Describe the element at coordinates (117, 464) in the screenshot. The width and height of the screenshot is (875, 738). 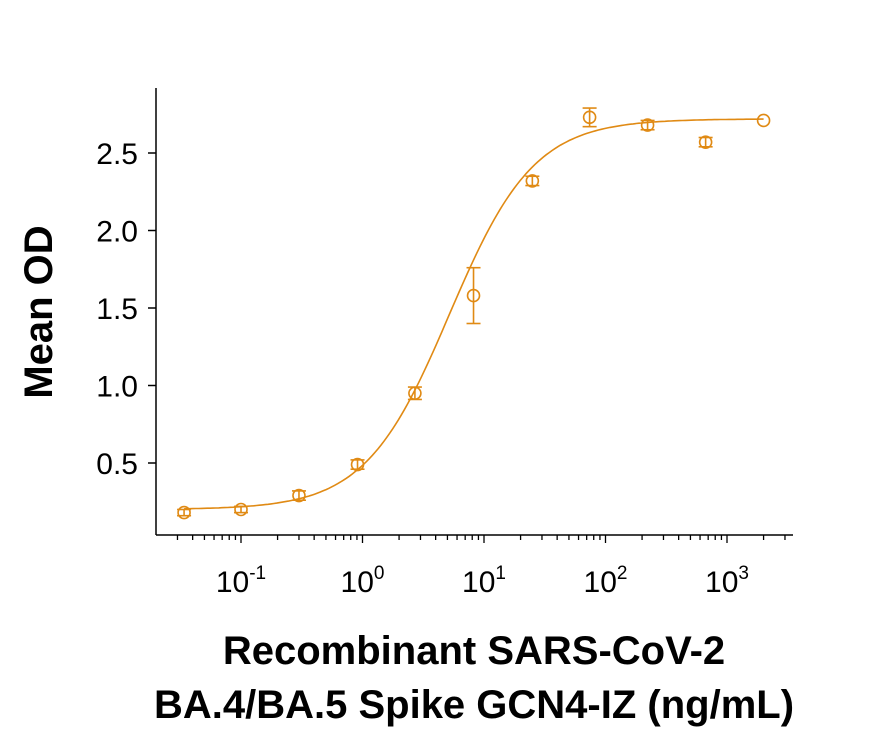
I see `y-tick-label: 0.5` at that location.